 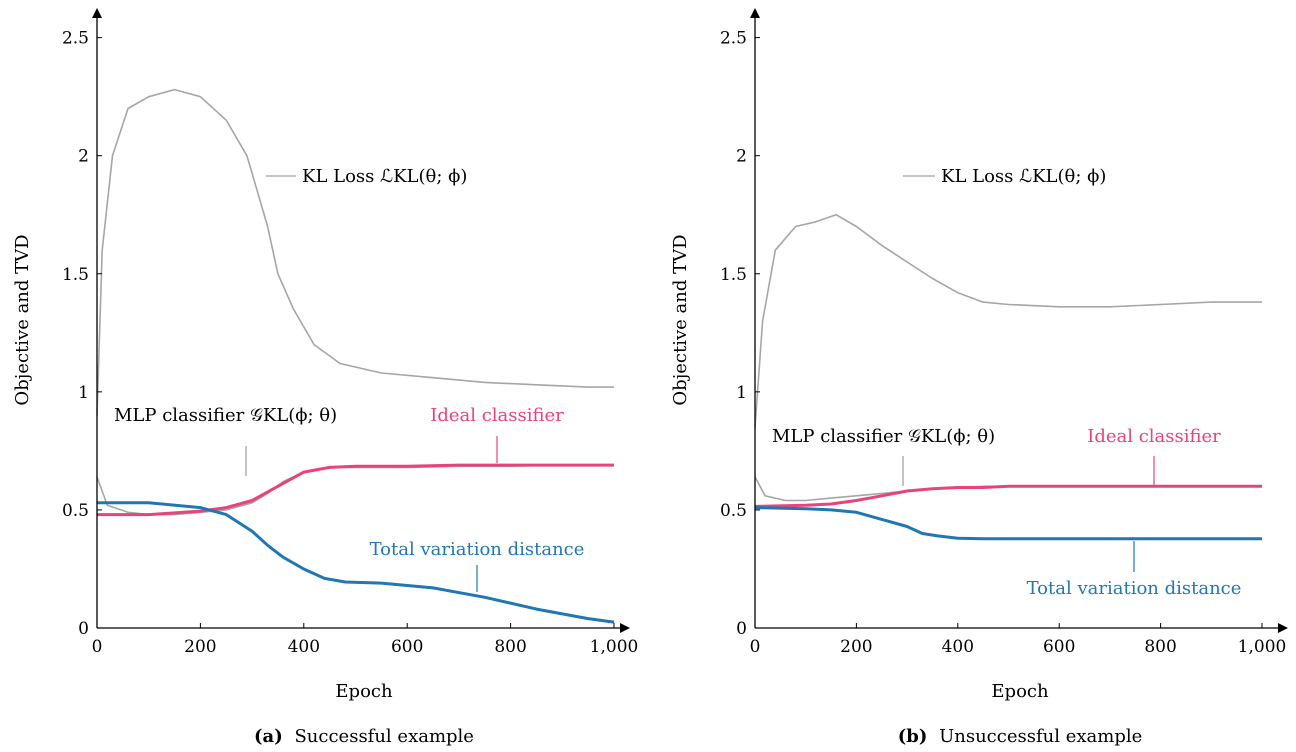 What do you see at coordinates (268, 736) in the screenshot?
I see `caption-a-label: (a)` at bounding box center [268, 736].